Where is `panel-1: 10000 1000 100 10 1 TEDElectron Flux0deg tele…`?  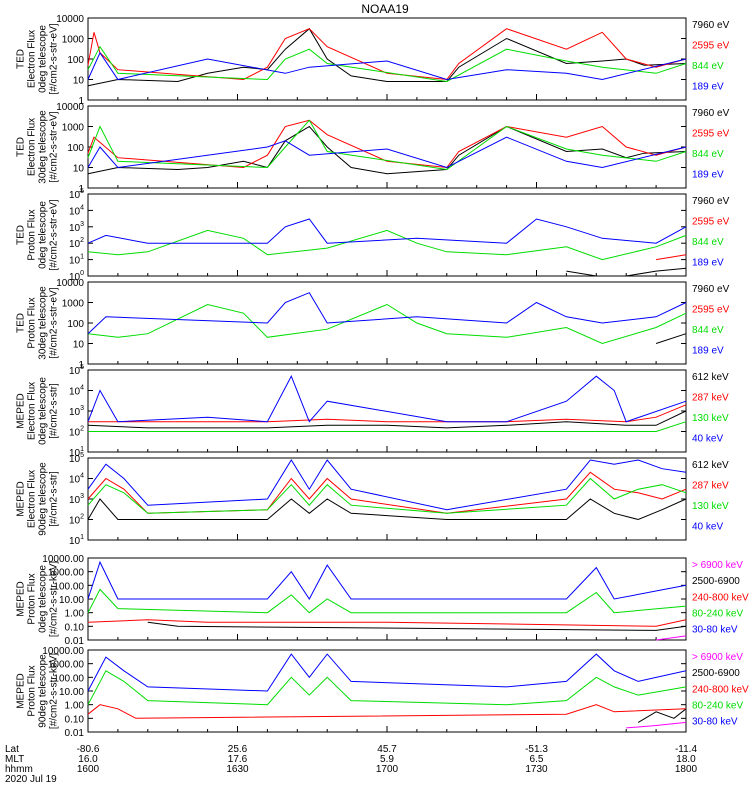
panel-1: 10000 1000 100 10 1 TEDElectron Flux0deg tele… is located at coordinates (373, 60).